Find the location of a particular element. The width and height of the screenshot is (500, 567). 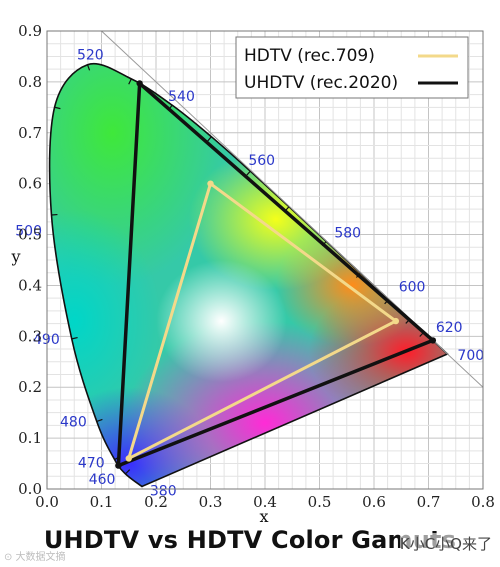

y-axis-label: y is located at coordinates (15, 256).